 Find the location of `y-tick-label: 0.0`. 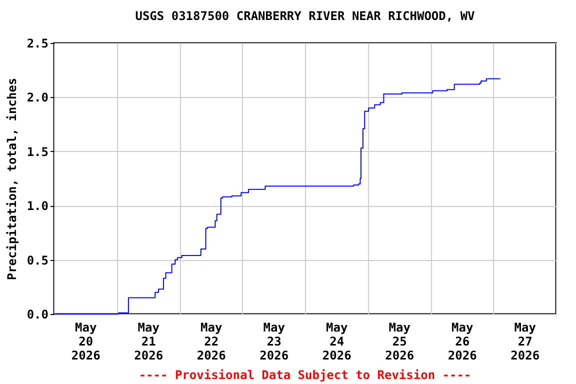

y-tick-label: 0.0 is located at coordinates (37, 315).